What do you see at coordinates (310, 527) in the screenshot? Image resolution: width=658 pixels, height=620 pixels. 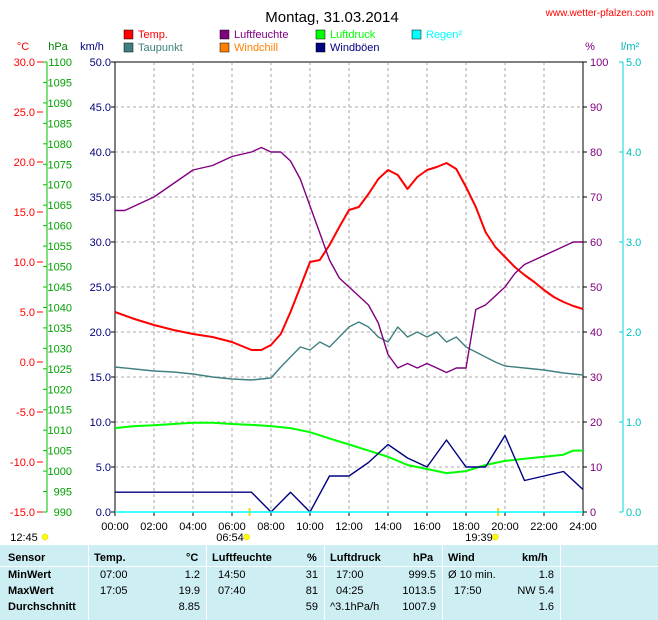 I see `time-tick-label: 10:00` at bounding box center [310, 527].